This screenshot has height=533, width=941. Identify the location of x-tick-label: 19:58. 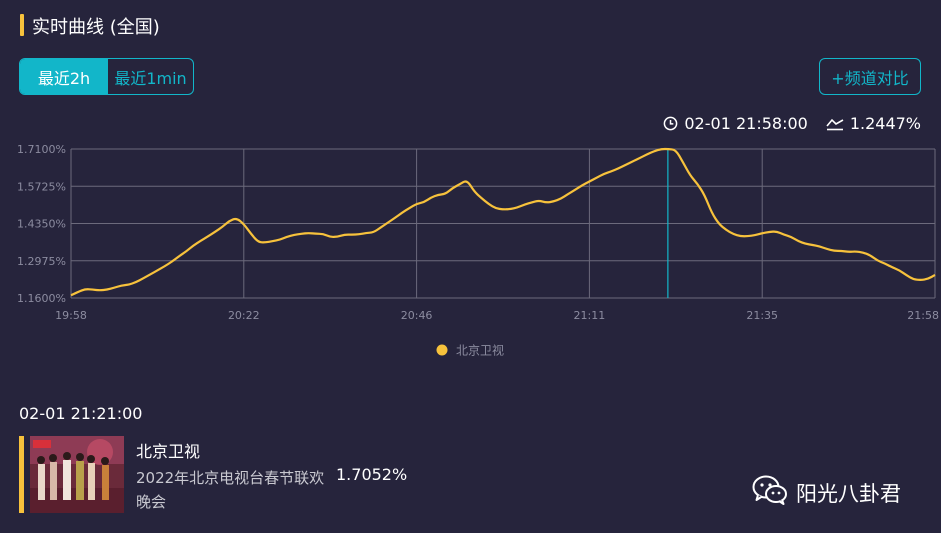
(71, 315).